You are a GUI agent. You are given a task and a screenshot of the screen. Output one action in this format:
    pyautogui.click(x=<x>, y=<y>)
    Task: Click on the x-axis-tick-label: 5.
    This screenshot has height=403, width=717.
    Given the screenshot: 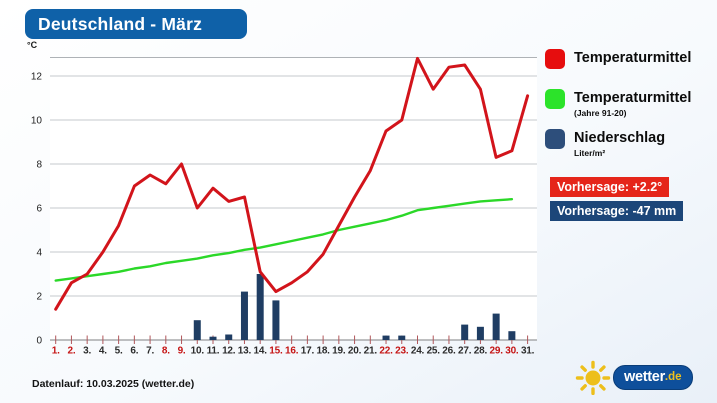 What is the action you would take?
    pyautogui.click(x=119, y=351)
    